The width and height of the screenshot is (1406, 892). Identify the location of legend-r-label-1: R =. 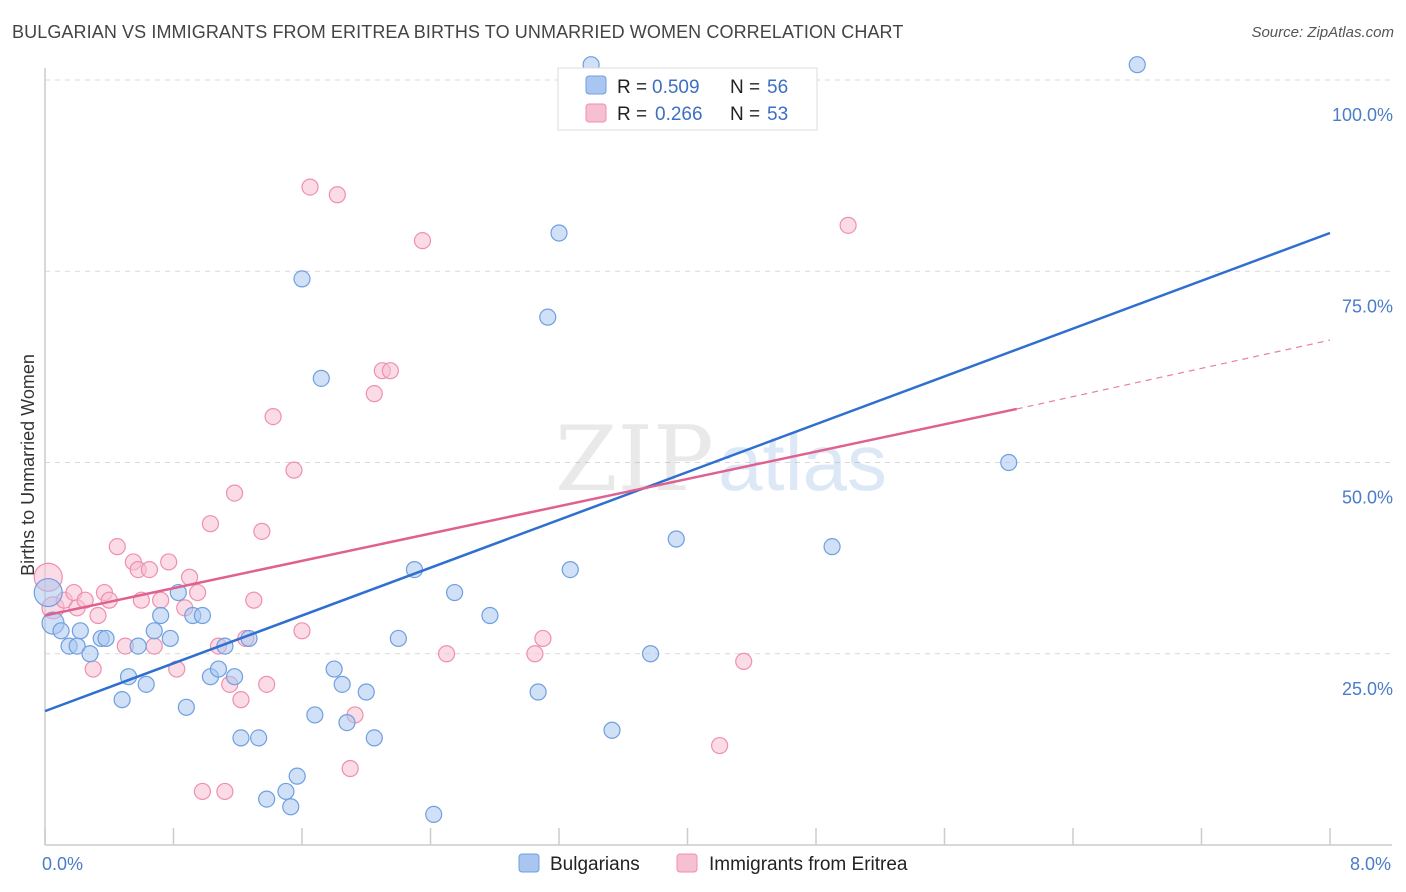
(632, 87).